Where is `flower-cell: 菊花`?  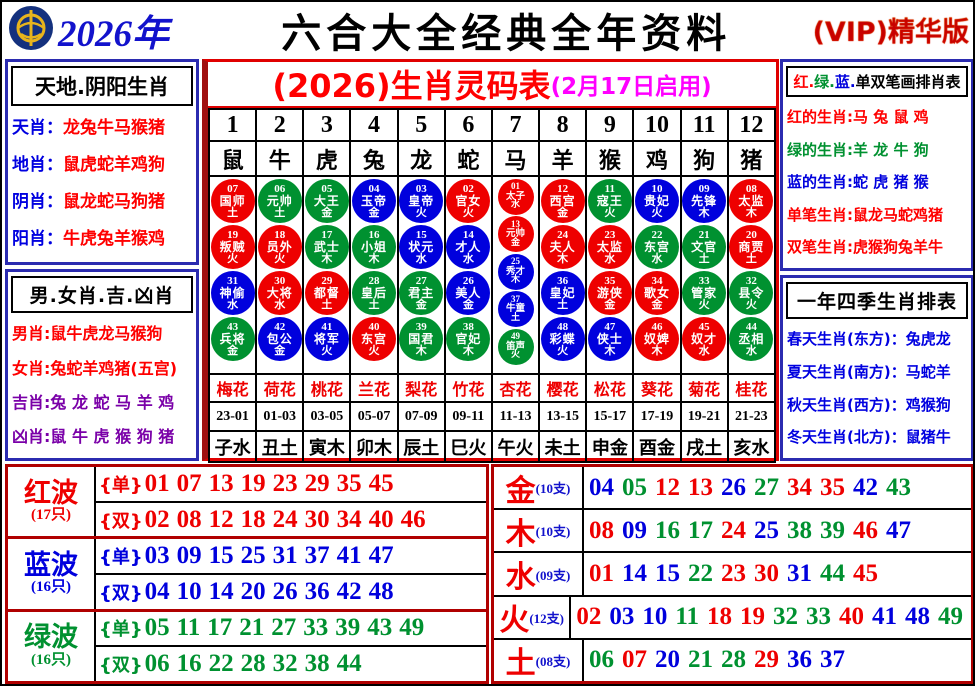 flower-cell: 菊花 is located at coordinates (704, 388).